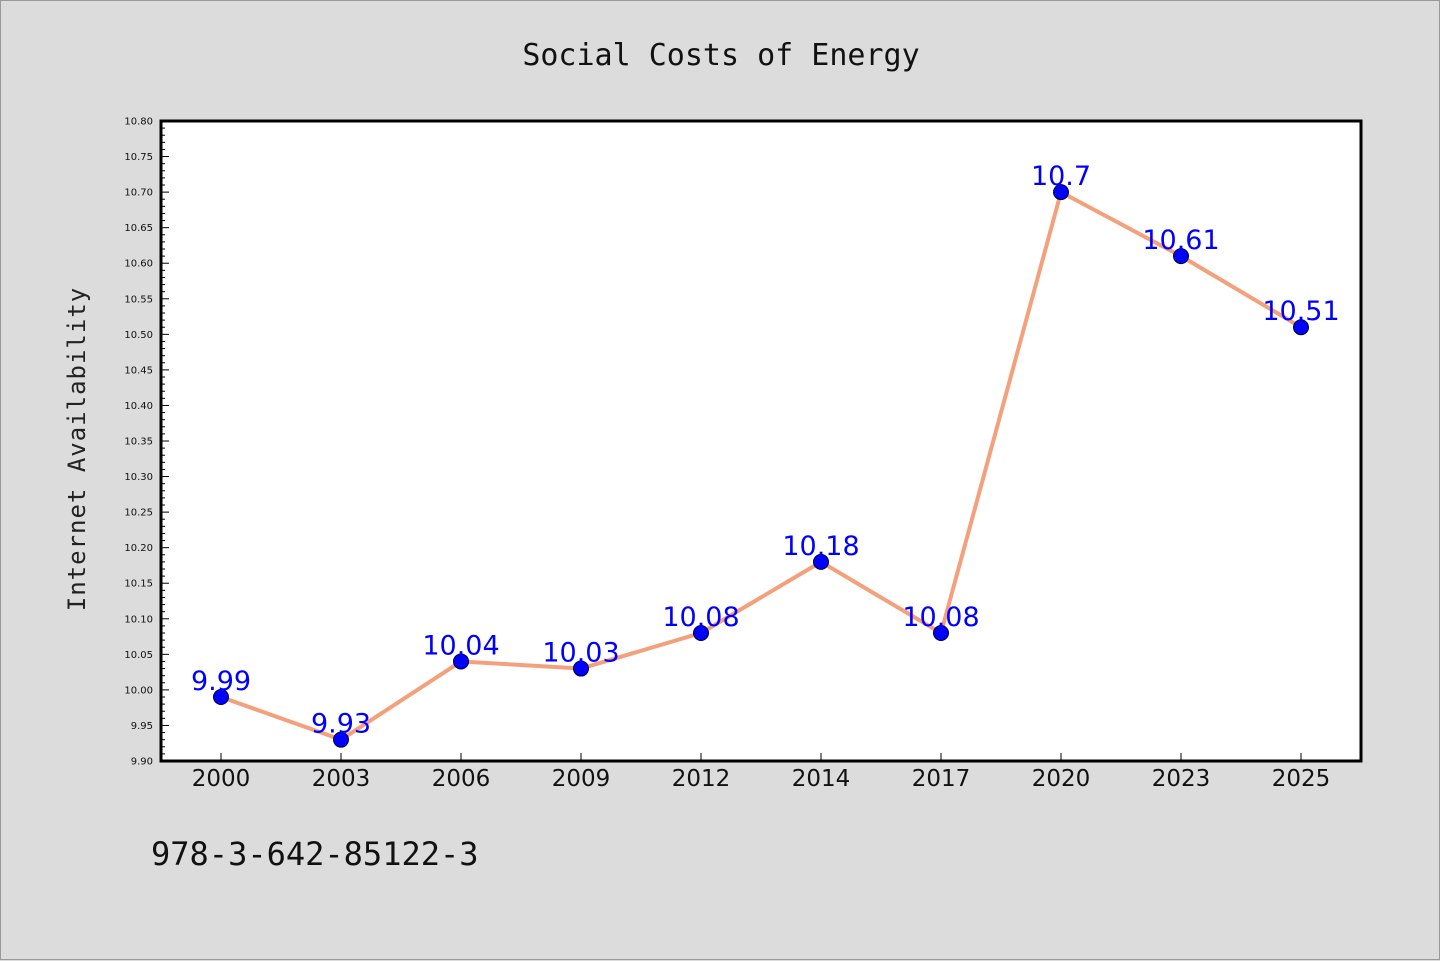  Describe the element at coordinates (138, 619) in the screenshot. I see `y-tick-label: 10.10` at that location.